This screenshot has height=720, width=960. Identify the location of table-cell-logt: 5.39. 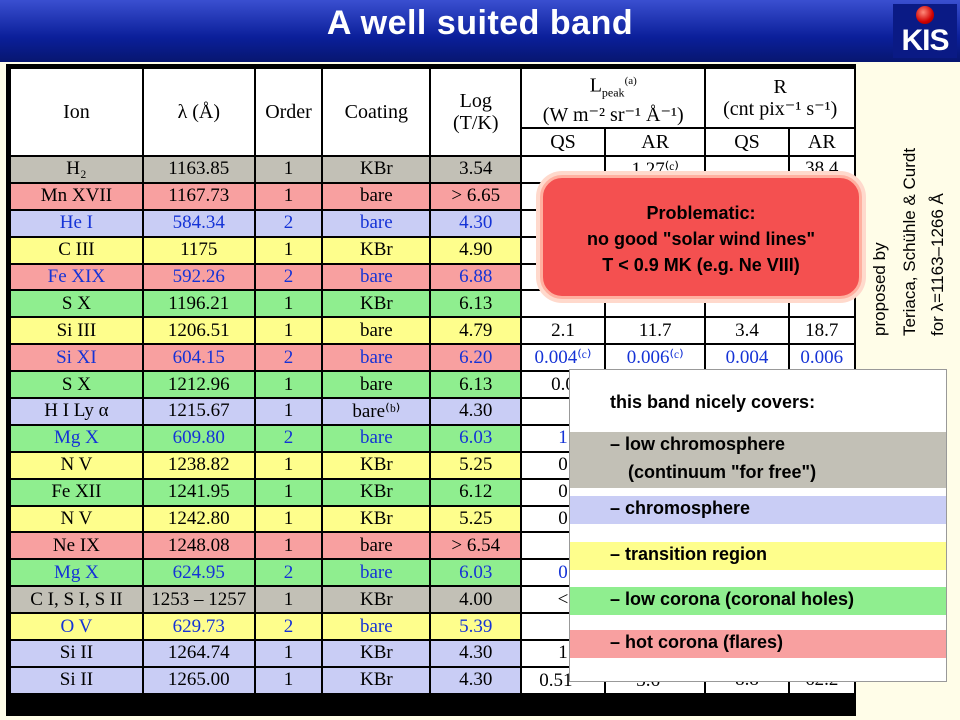
(476, 627).